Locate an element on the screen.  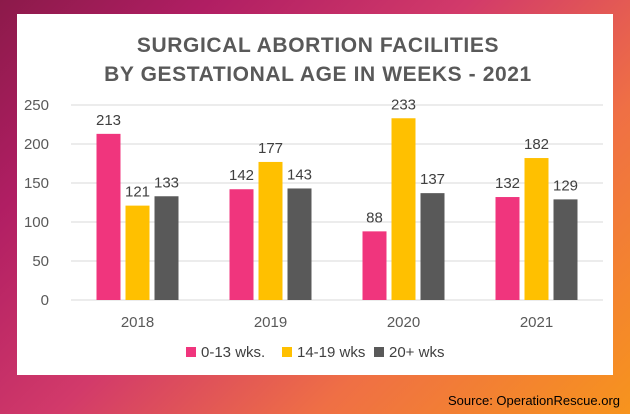
chart-title-line-2: BY GESTATIONAL AGE IN WEEKS - 2021 is located at coordinates (318, 74).